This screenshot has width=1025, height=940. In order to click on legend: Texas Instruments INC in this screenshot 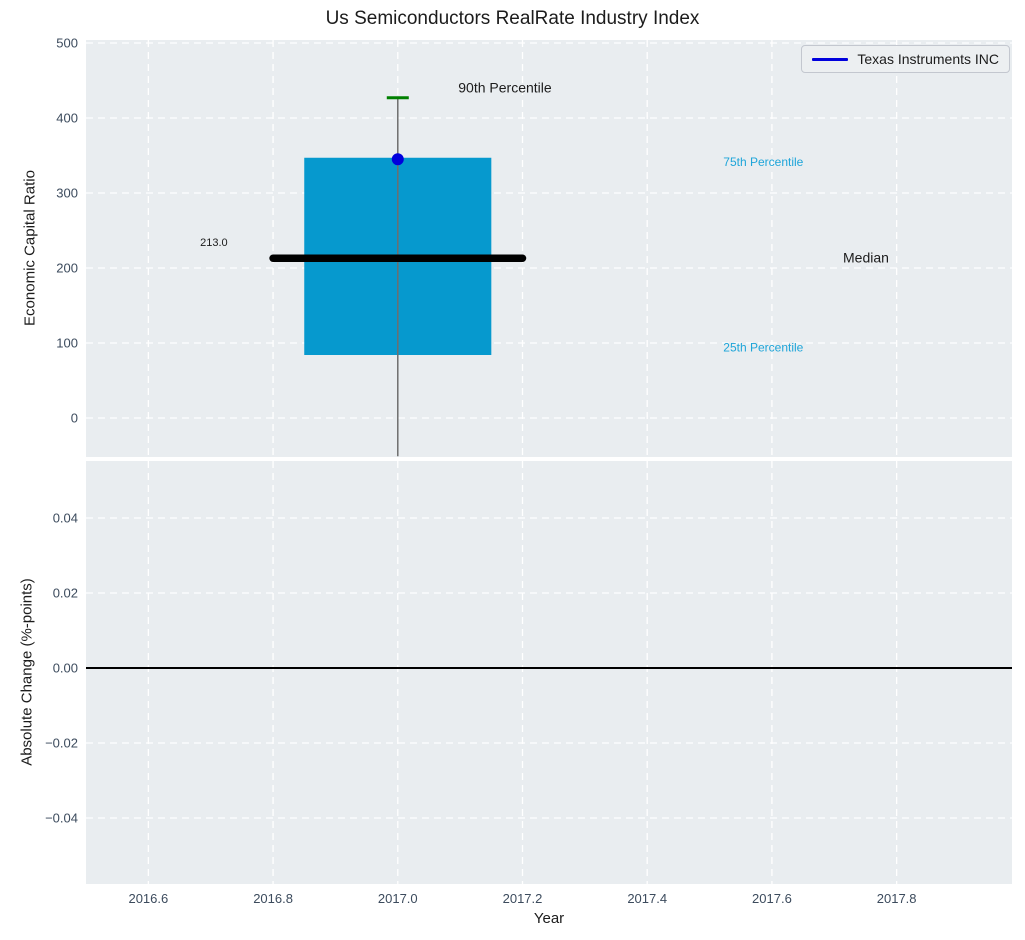, I will do `click(905, 59)`.